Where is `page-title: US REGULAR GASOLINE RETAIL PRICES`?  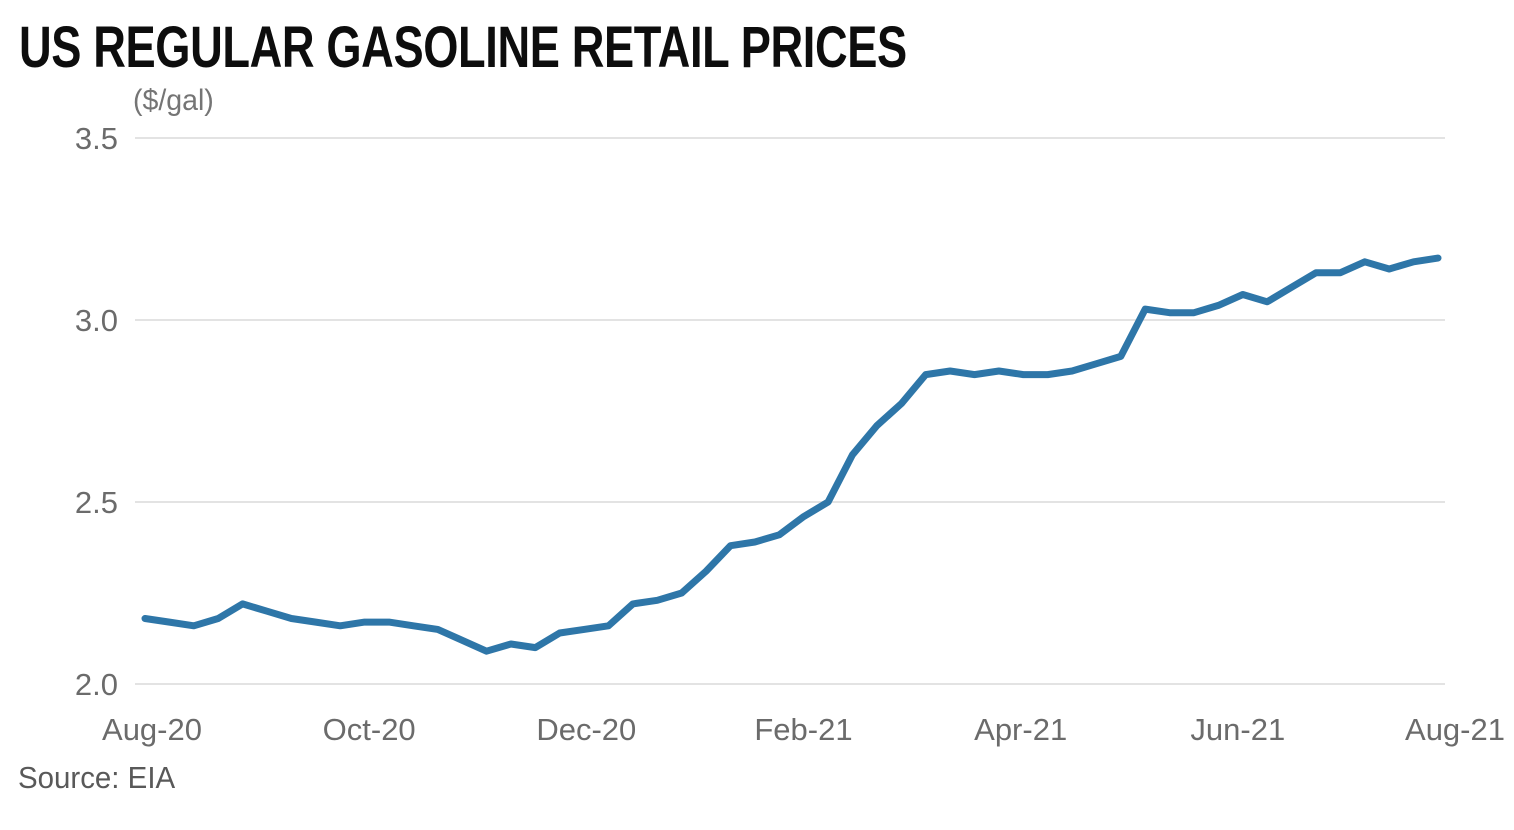
page-title: US REGULAR GASOLINE RETAIL PRICES is located at coordinates (463, 47).